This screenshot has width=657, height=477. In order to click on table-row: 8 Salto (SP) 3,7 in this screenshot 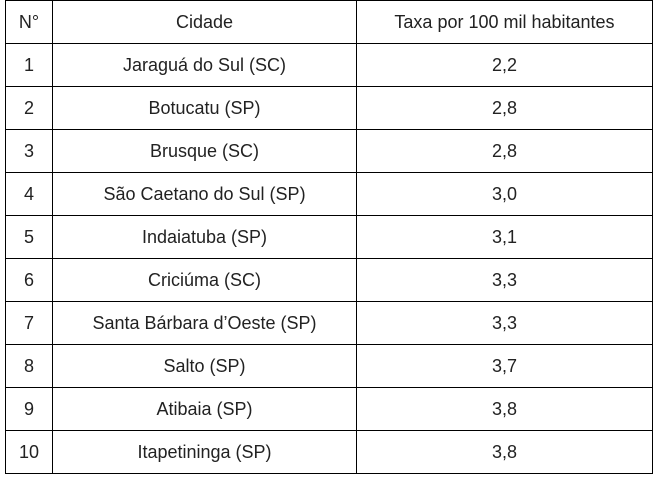, I will do `click(329, 366)`.